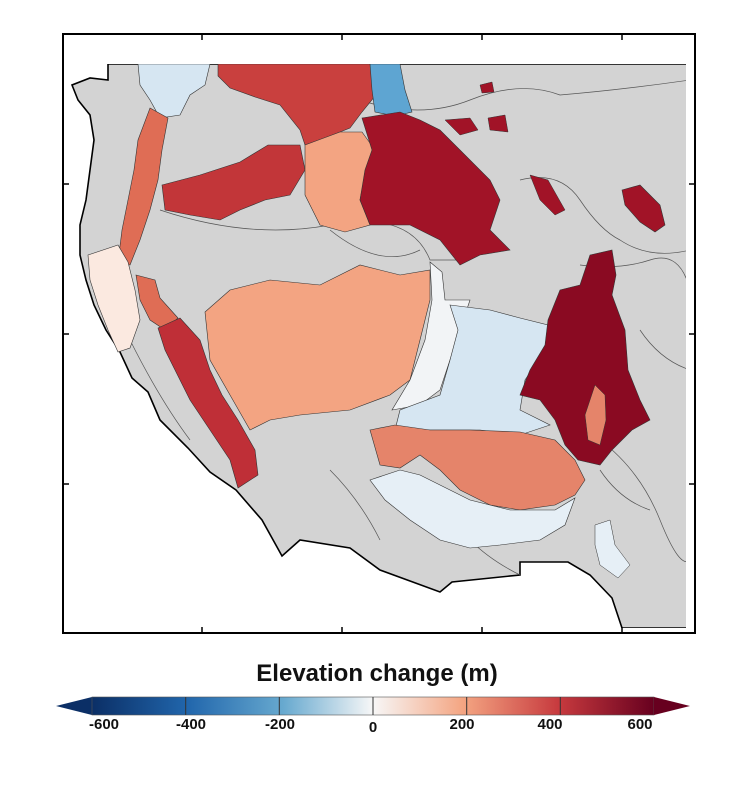  Describe the element at coordinates (612, 549) in the screenshot. I see `region-sacramento-mountains` at that location.